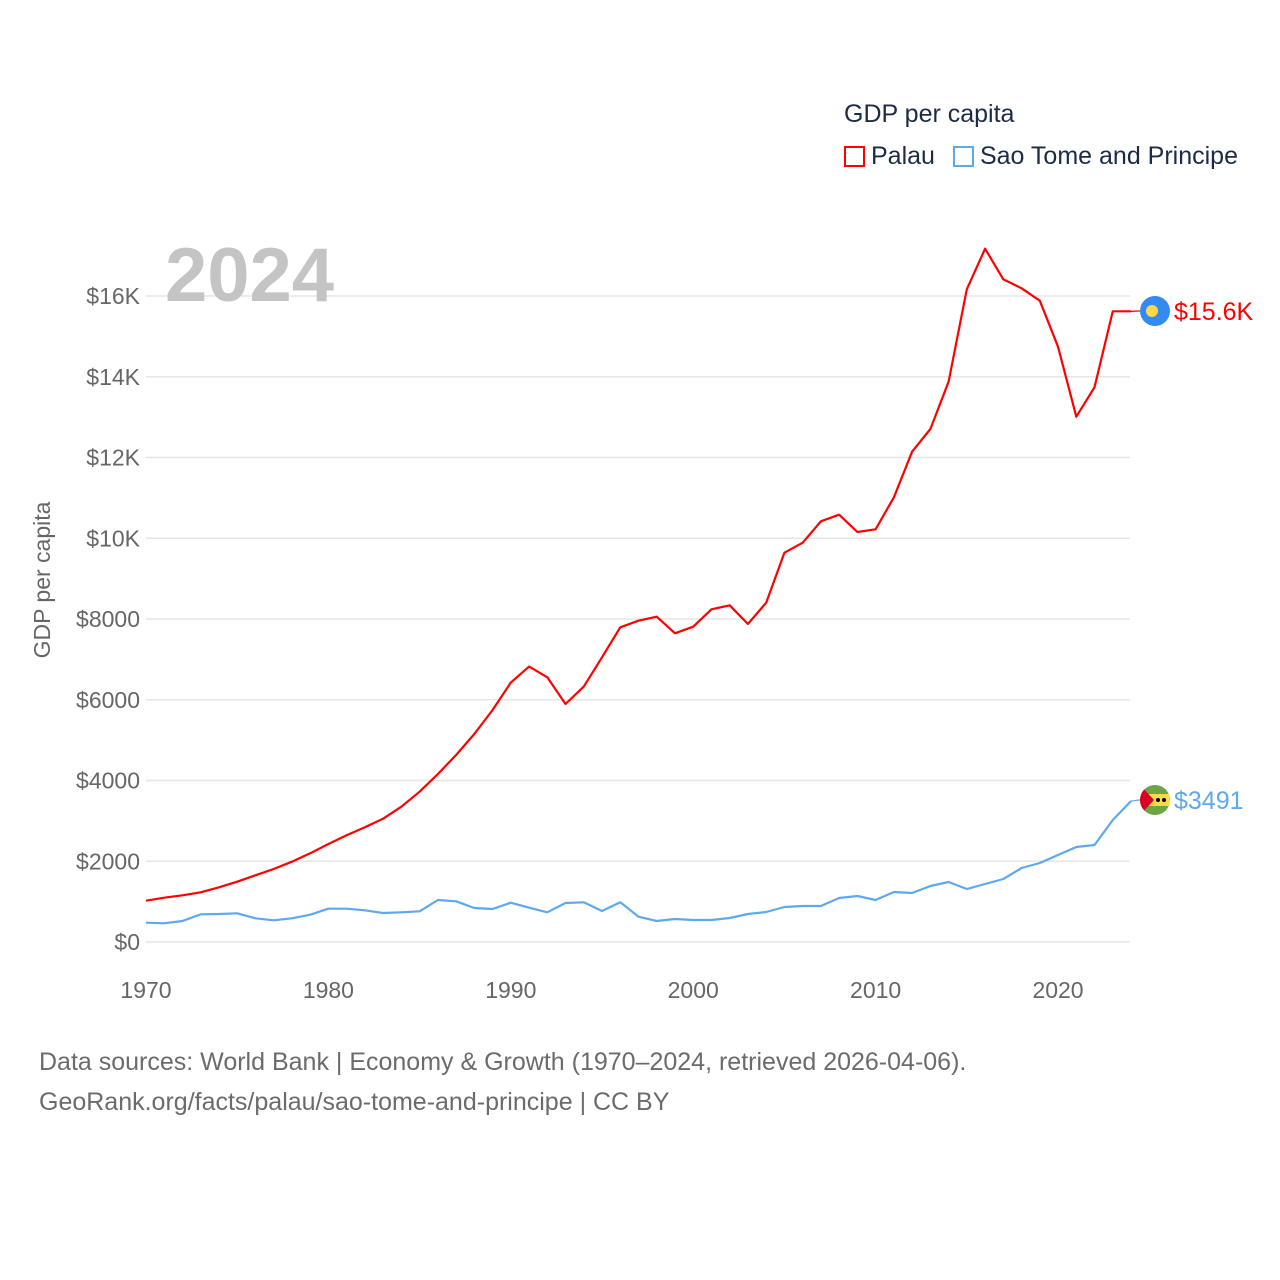  I want to click on year-watermark: 2024, so click(250, 275).